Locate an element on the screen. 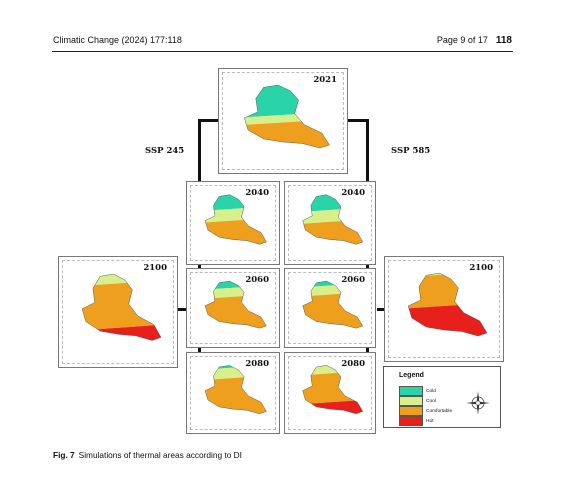 The image size is (577, 479). thermal-map-ssp585-2080 is located at coordinates (333, 390).